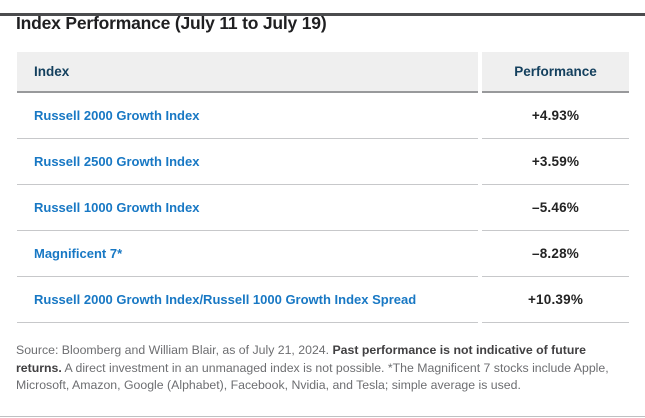 This screenshot has width=645, height=418. Describe the element at coordinates (322, 14) in the screenshot. I see `top-border-bar` at that location.